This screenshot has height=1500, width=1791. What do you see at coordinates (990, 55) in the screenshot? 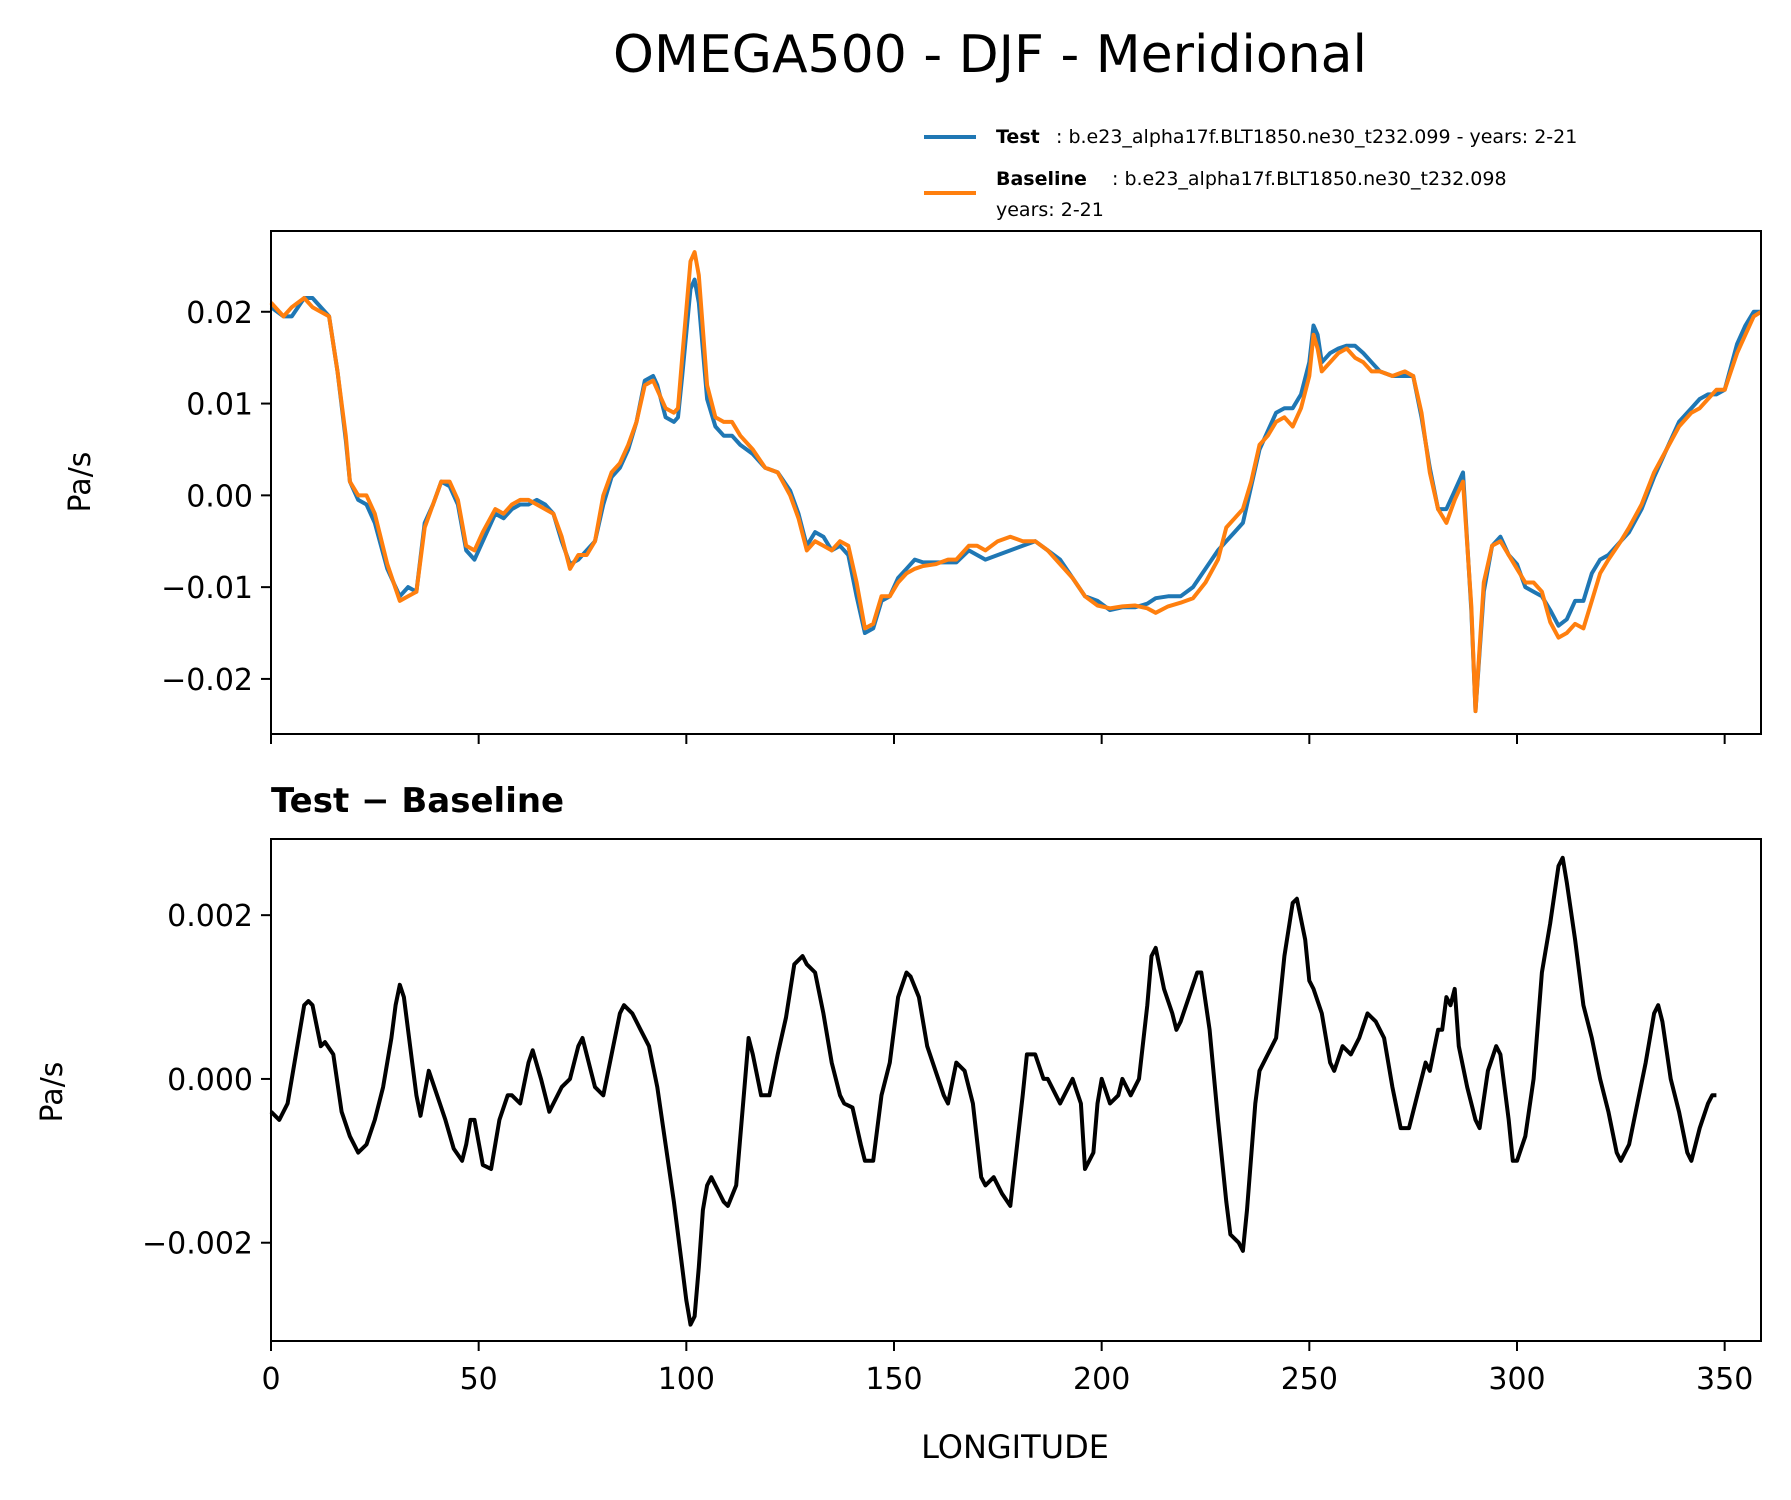
I see `chart-title: OMEGA500 - DJF - Meridional` at bounding box center [990, 55].